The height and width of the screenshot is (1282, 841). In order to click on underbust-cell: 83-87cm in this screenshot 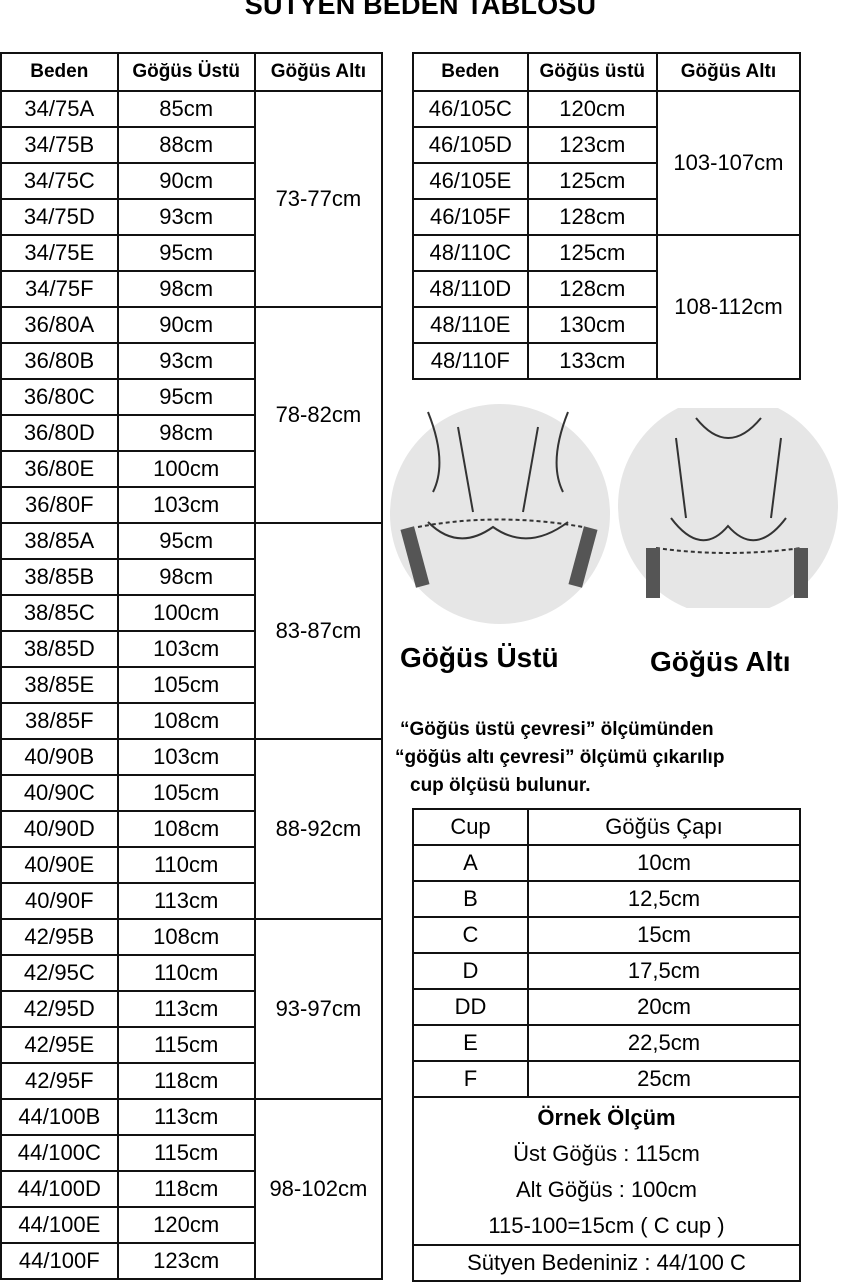, I will do `click(318, 631)`.